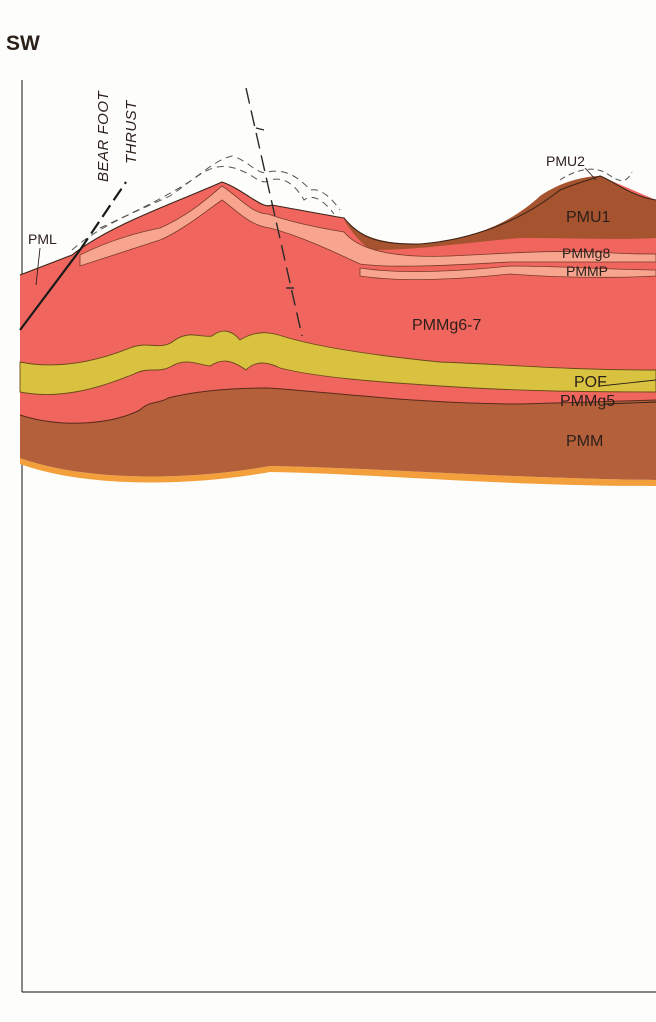  I want to click on layer-pmu1, so click(500, 213).